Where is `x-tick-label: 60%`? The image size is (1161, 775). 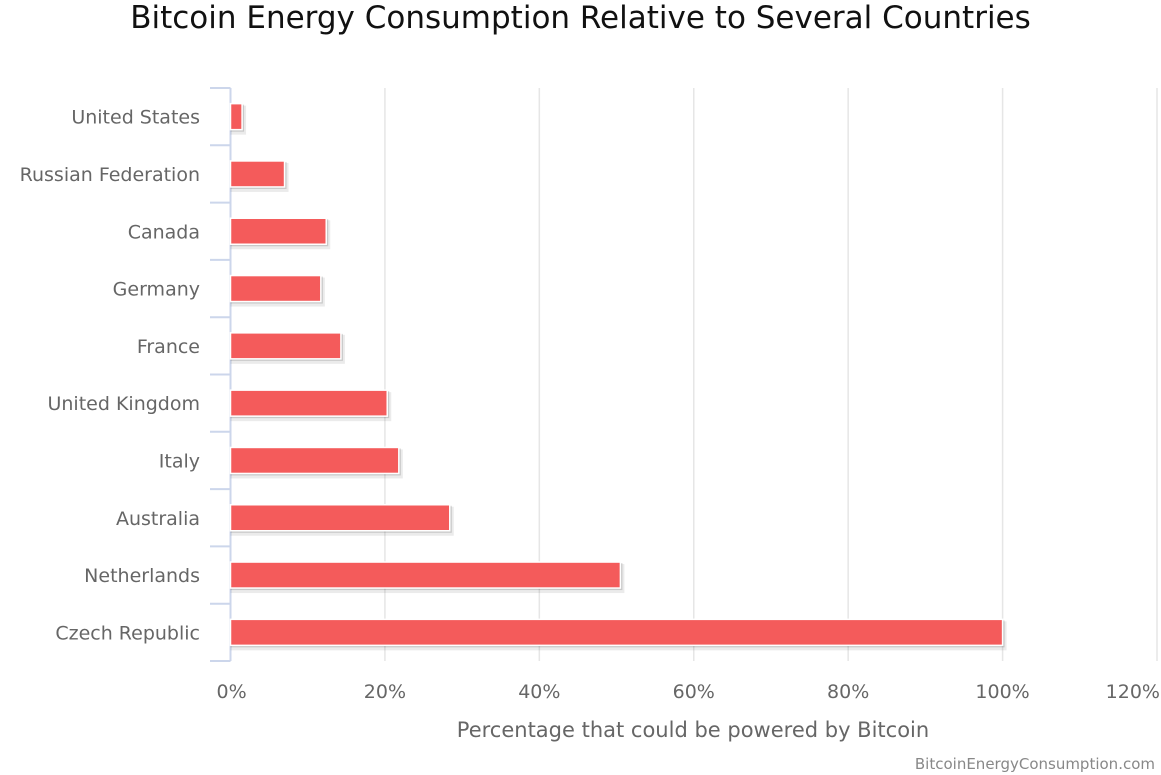
x-tick-label: 60% is located at coordinates (694, 692).